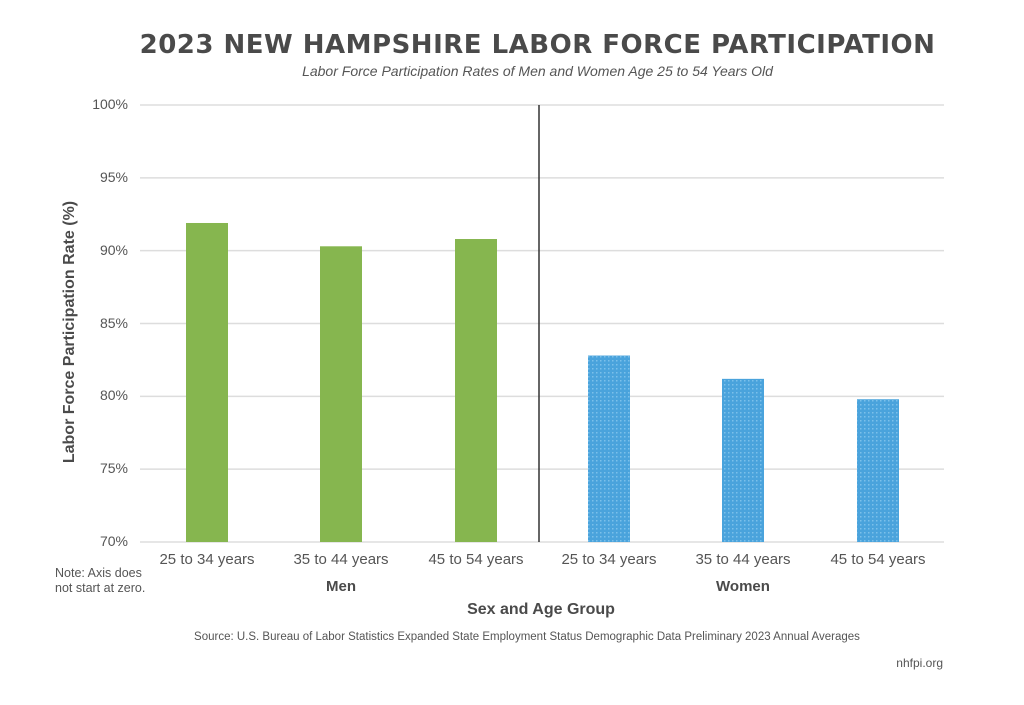 The width and height of the screenshot is (1024, 705). Describe the element at coordinates (919, 663) in the screenshot. I see `site-credit: nhfpi.org` at that location.